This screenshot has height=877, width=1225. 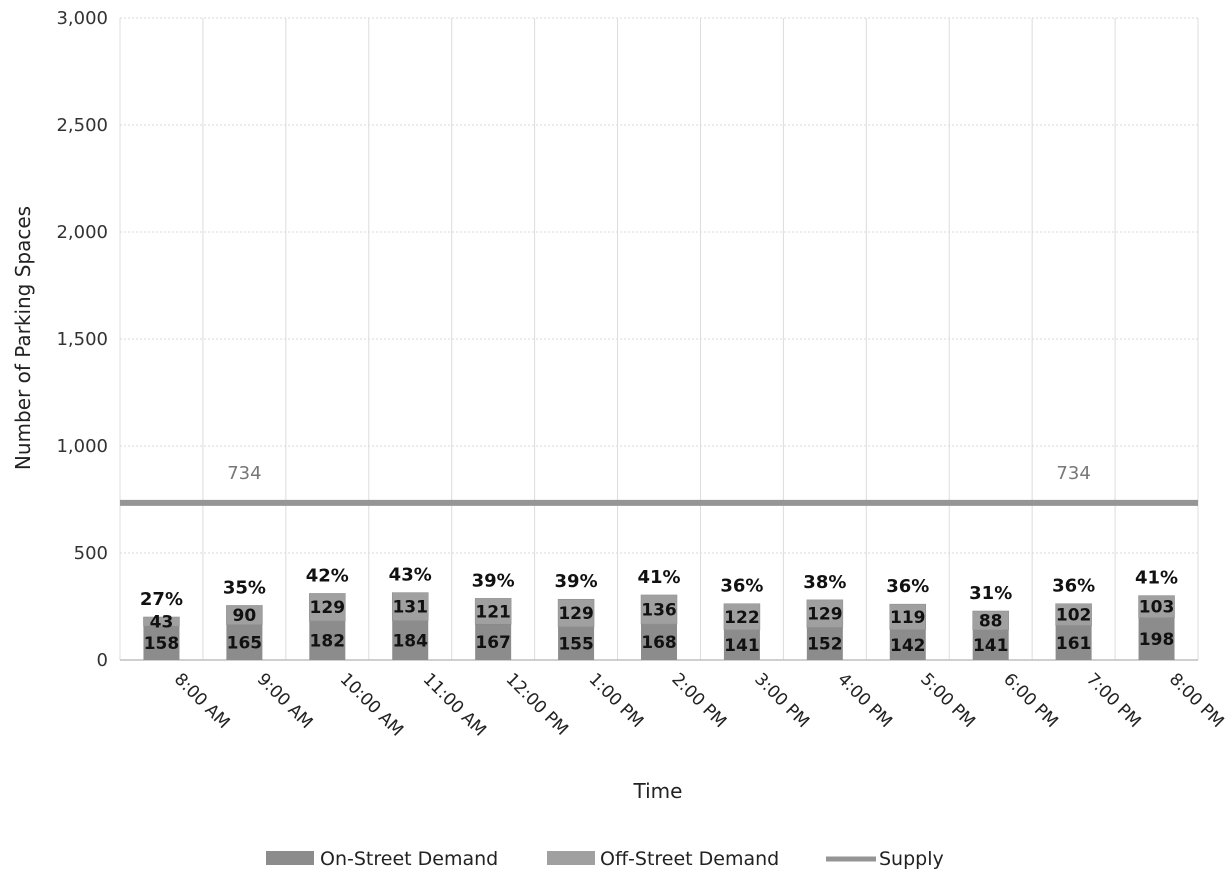 I want to click on x-tick-label: 2:00 PM, so click(x=698, y=700).